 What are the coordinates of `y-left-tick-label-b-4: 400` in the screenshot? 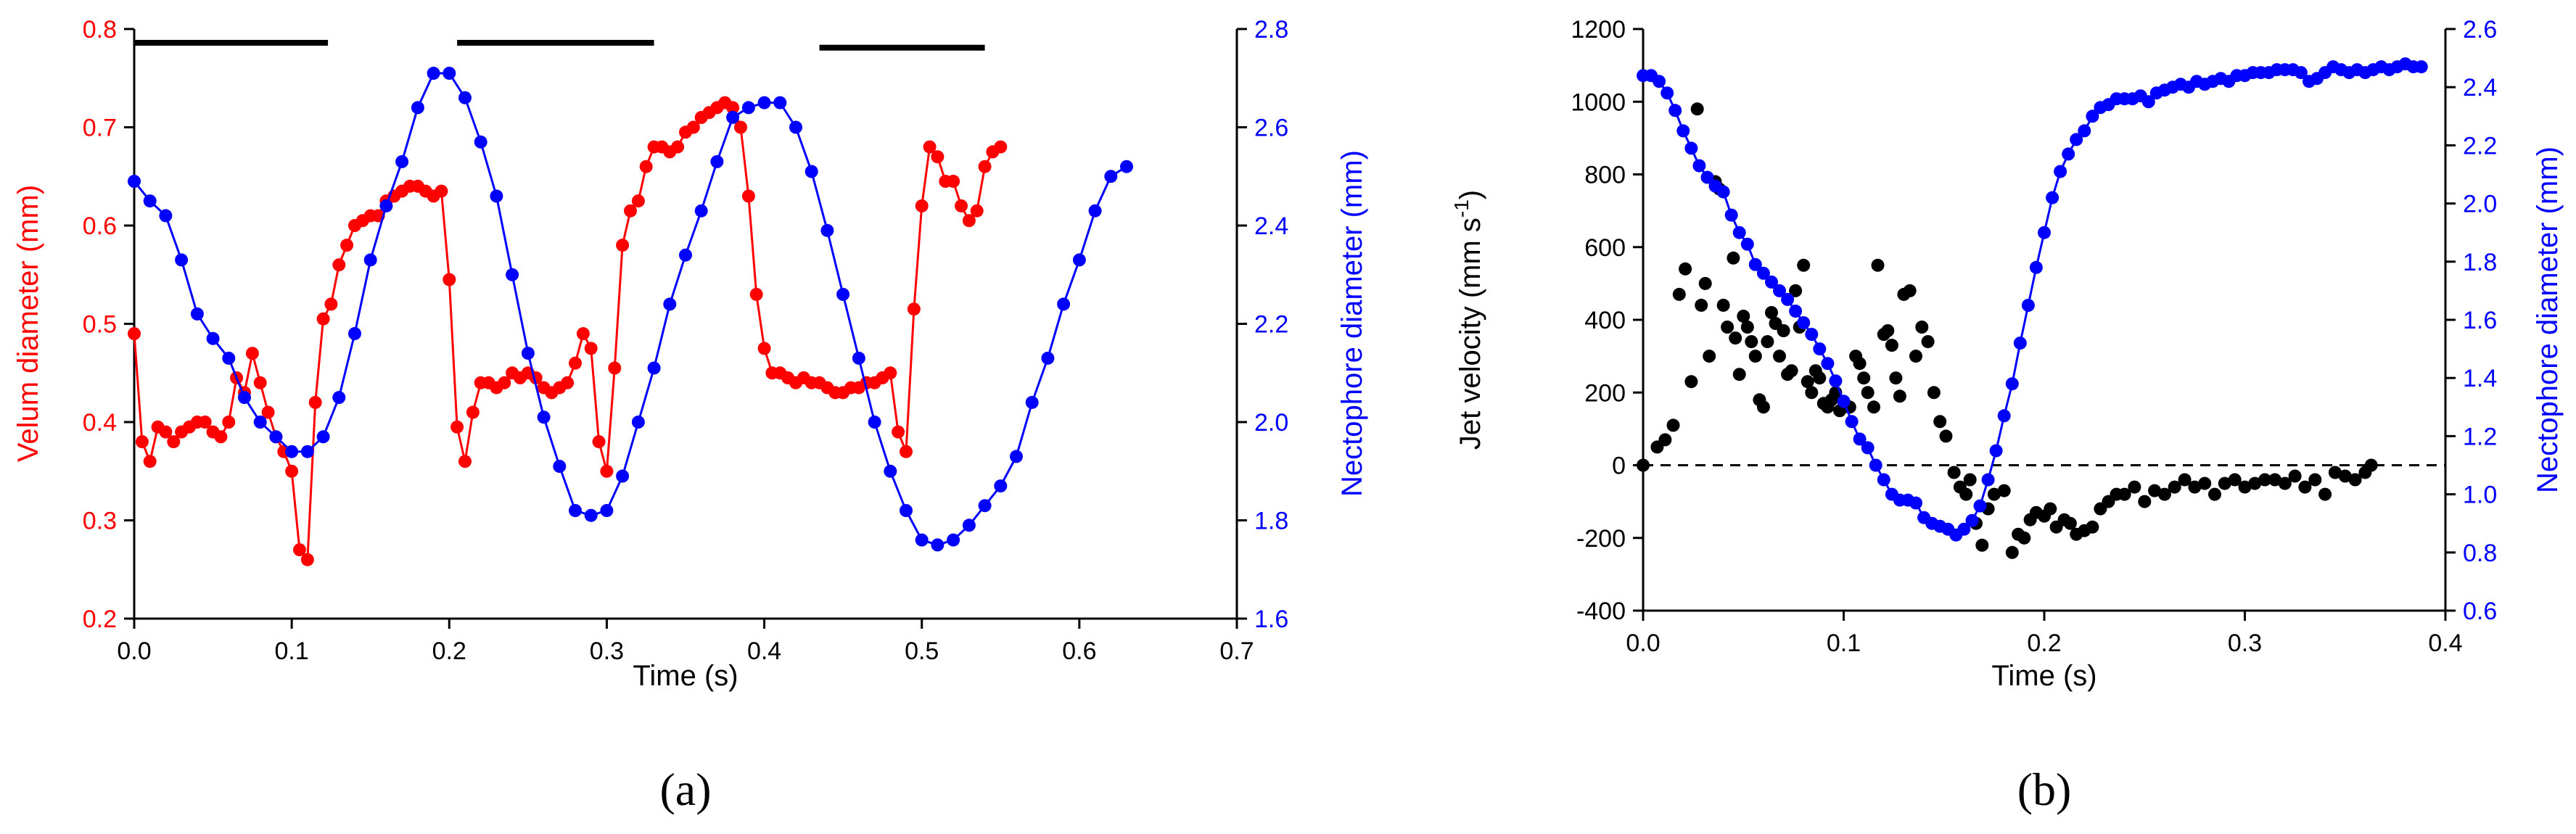 It's located at (1605, 321).